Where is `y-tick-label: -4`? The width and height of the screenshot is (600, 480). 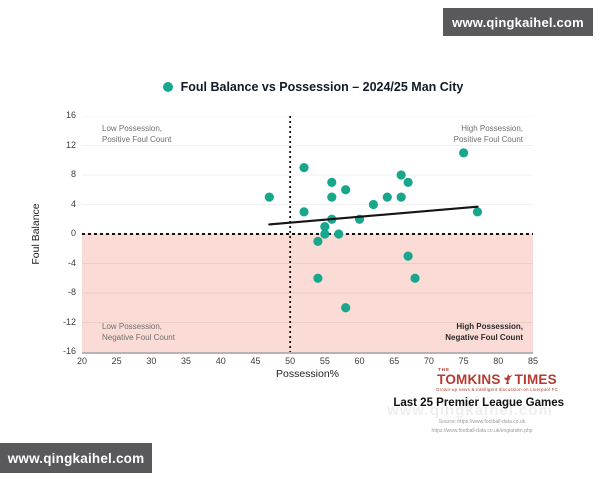 y-tick-label: -4 is located at coordinates (71, 262).